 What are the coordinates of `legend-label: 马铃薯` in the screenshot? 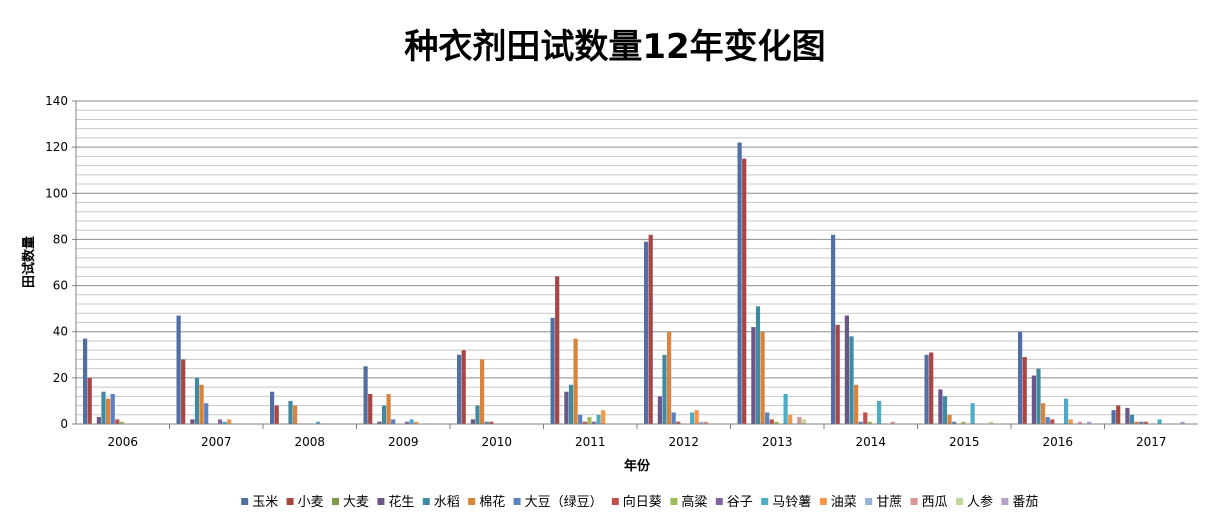 It's located at (791, 502).